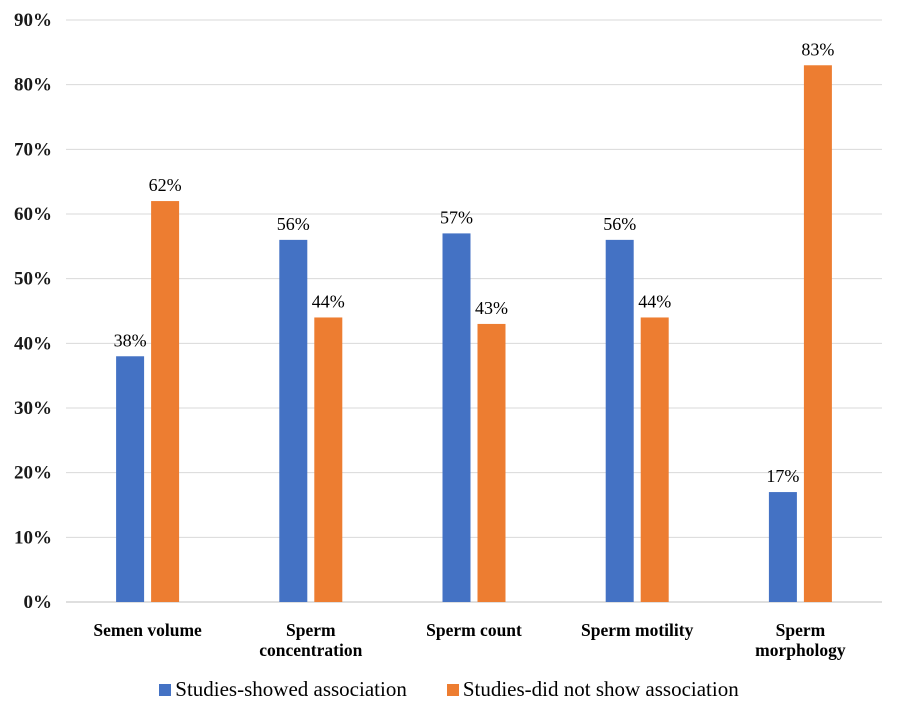 Image resolution: width=898 pixels, height=709 pixels. I want to click on y-tick-label: 90%, so click(33, 20).